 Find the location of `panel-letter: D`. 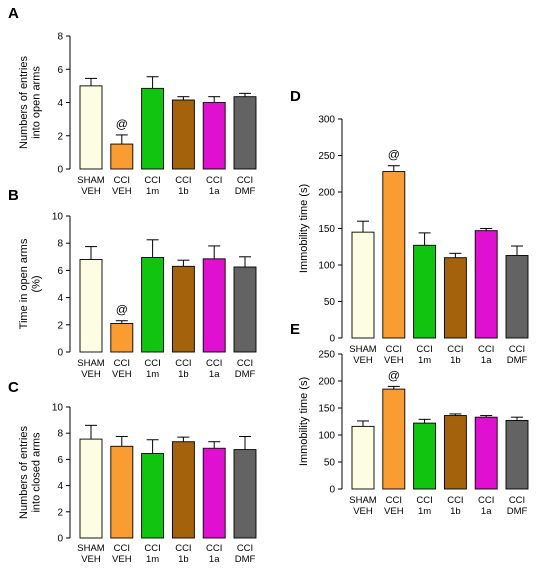

panel-letter: D is located at coordinates (295, 96).